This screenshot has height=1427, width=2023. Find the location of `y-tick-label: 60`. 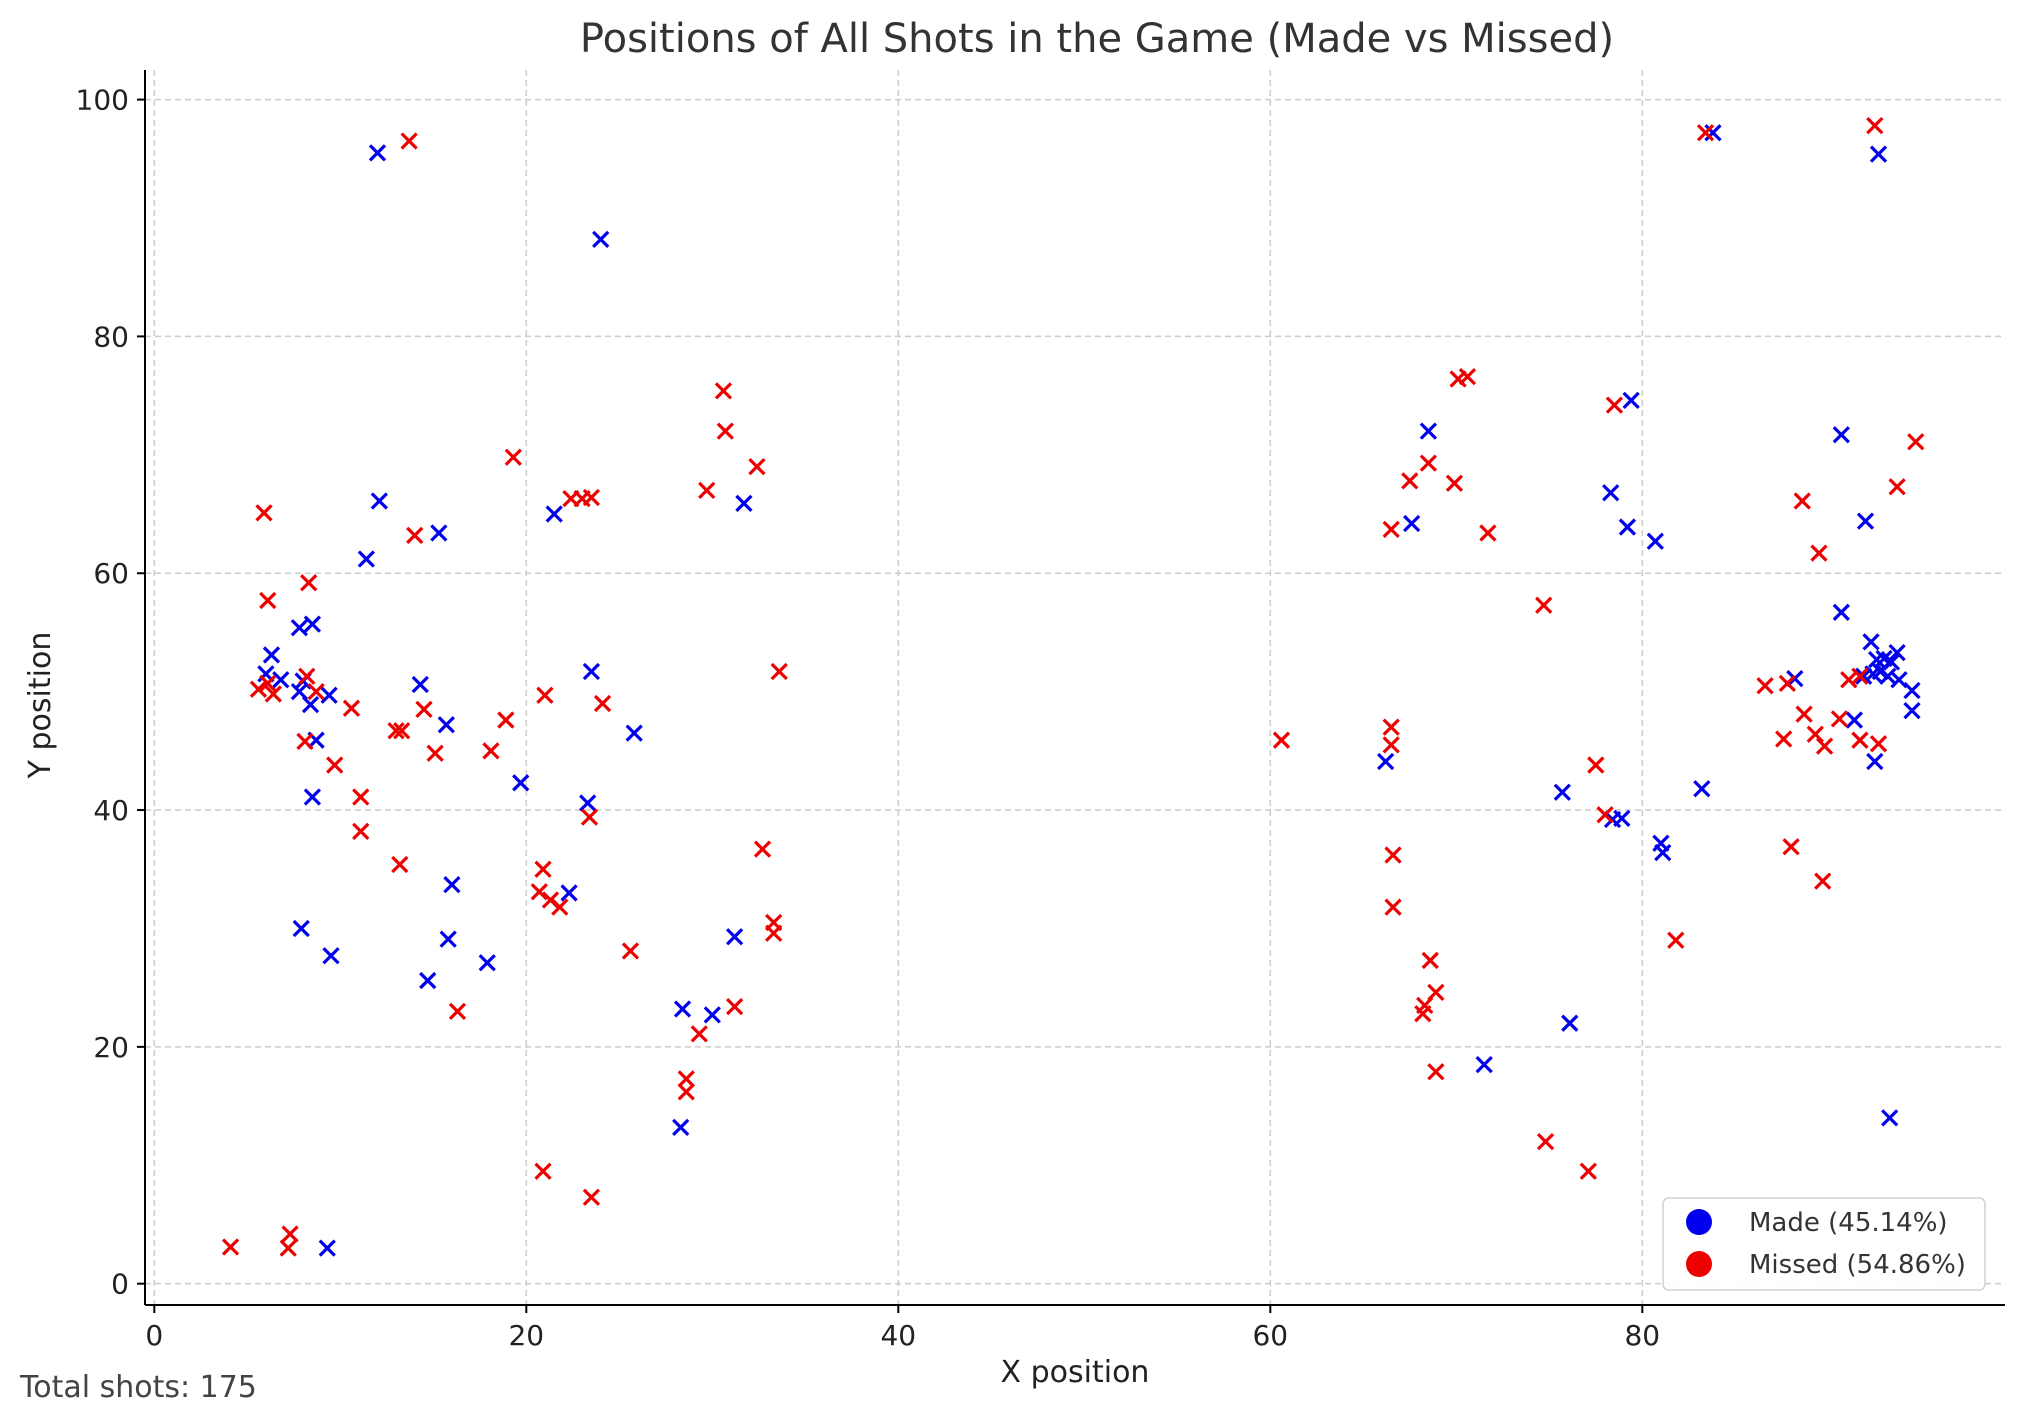

y-tick-label: 60 is located at coordinates (111, 573).